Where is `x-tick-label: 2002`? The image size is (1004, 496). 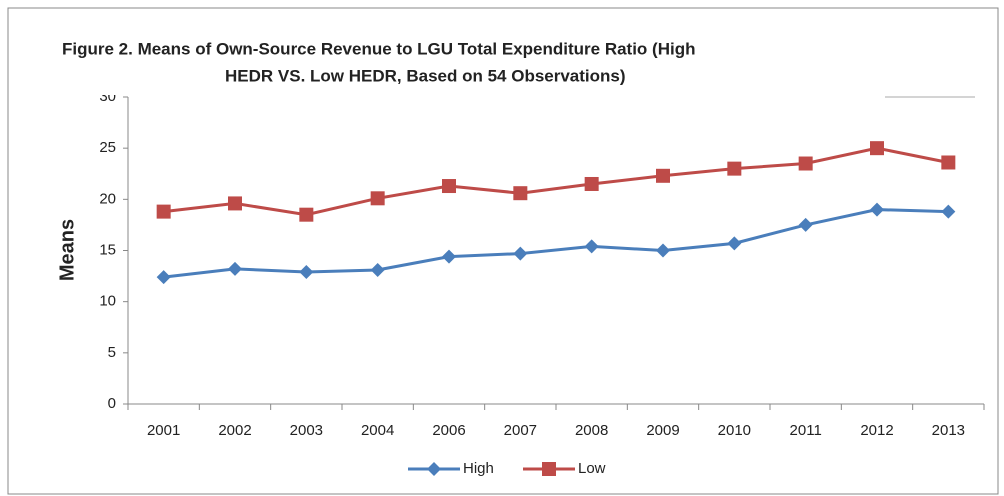 x-tick-label: 2002 is located at coordinates (234, 430).